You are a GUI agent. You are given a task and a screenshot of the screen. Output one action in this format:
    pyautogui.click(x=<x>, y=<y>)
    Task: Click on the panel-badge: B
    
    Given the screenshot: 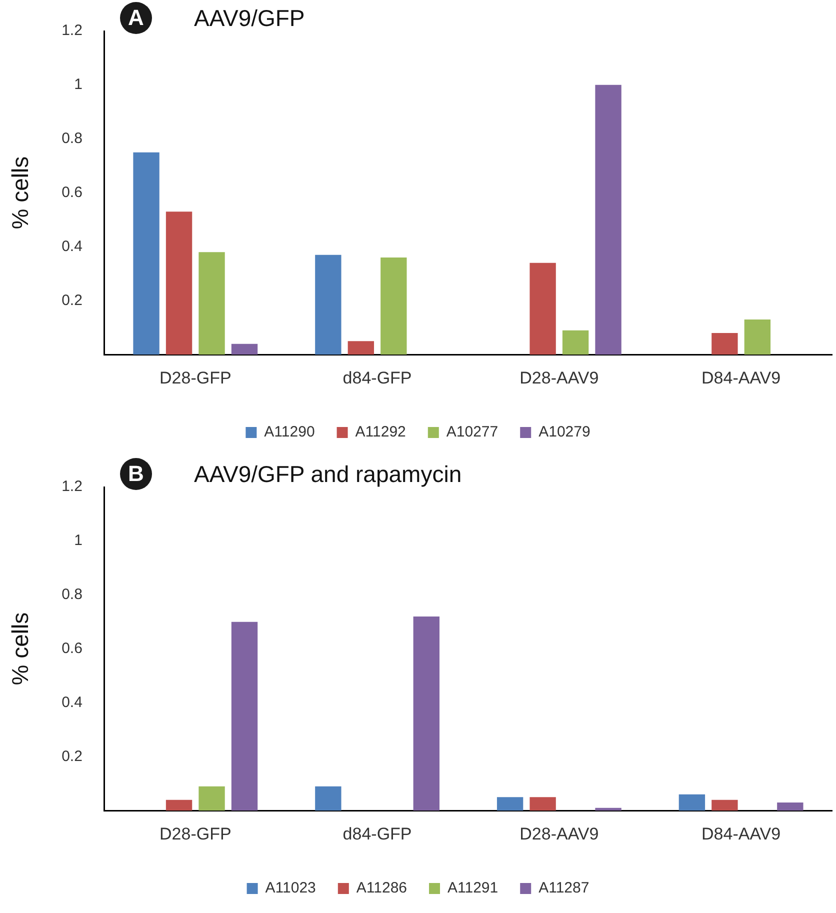 What is the action you would take?
    pyautogui.click(x=136, y=474)
    